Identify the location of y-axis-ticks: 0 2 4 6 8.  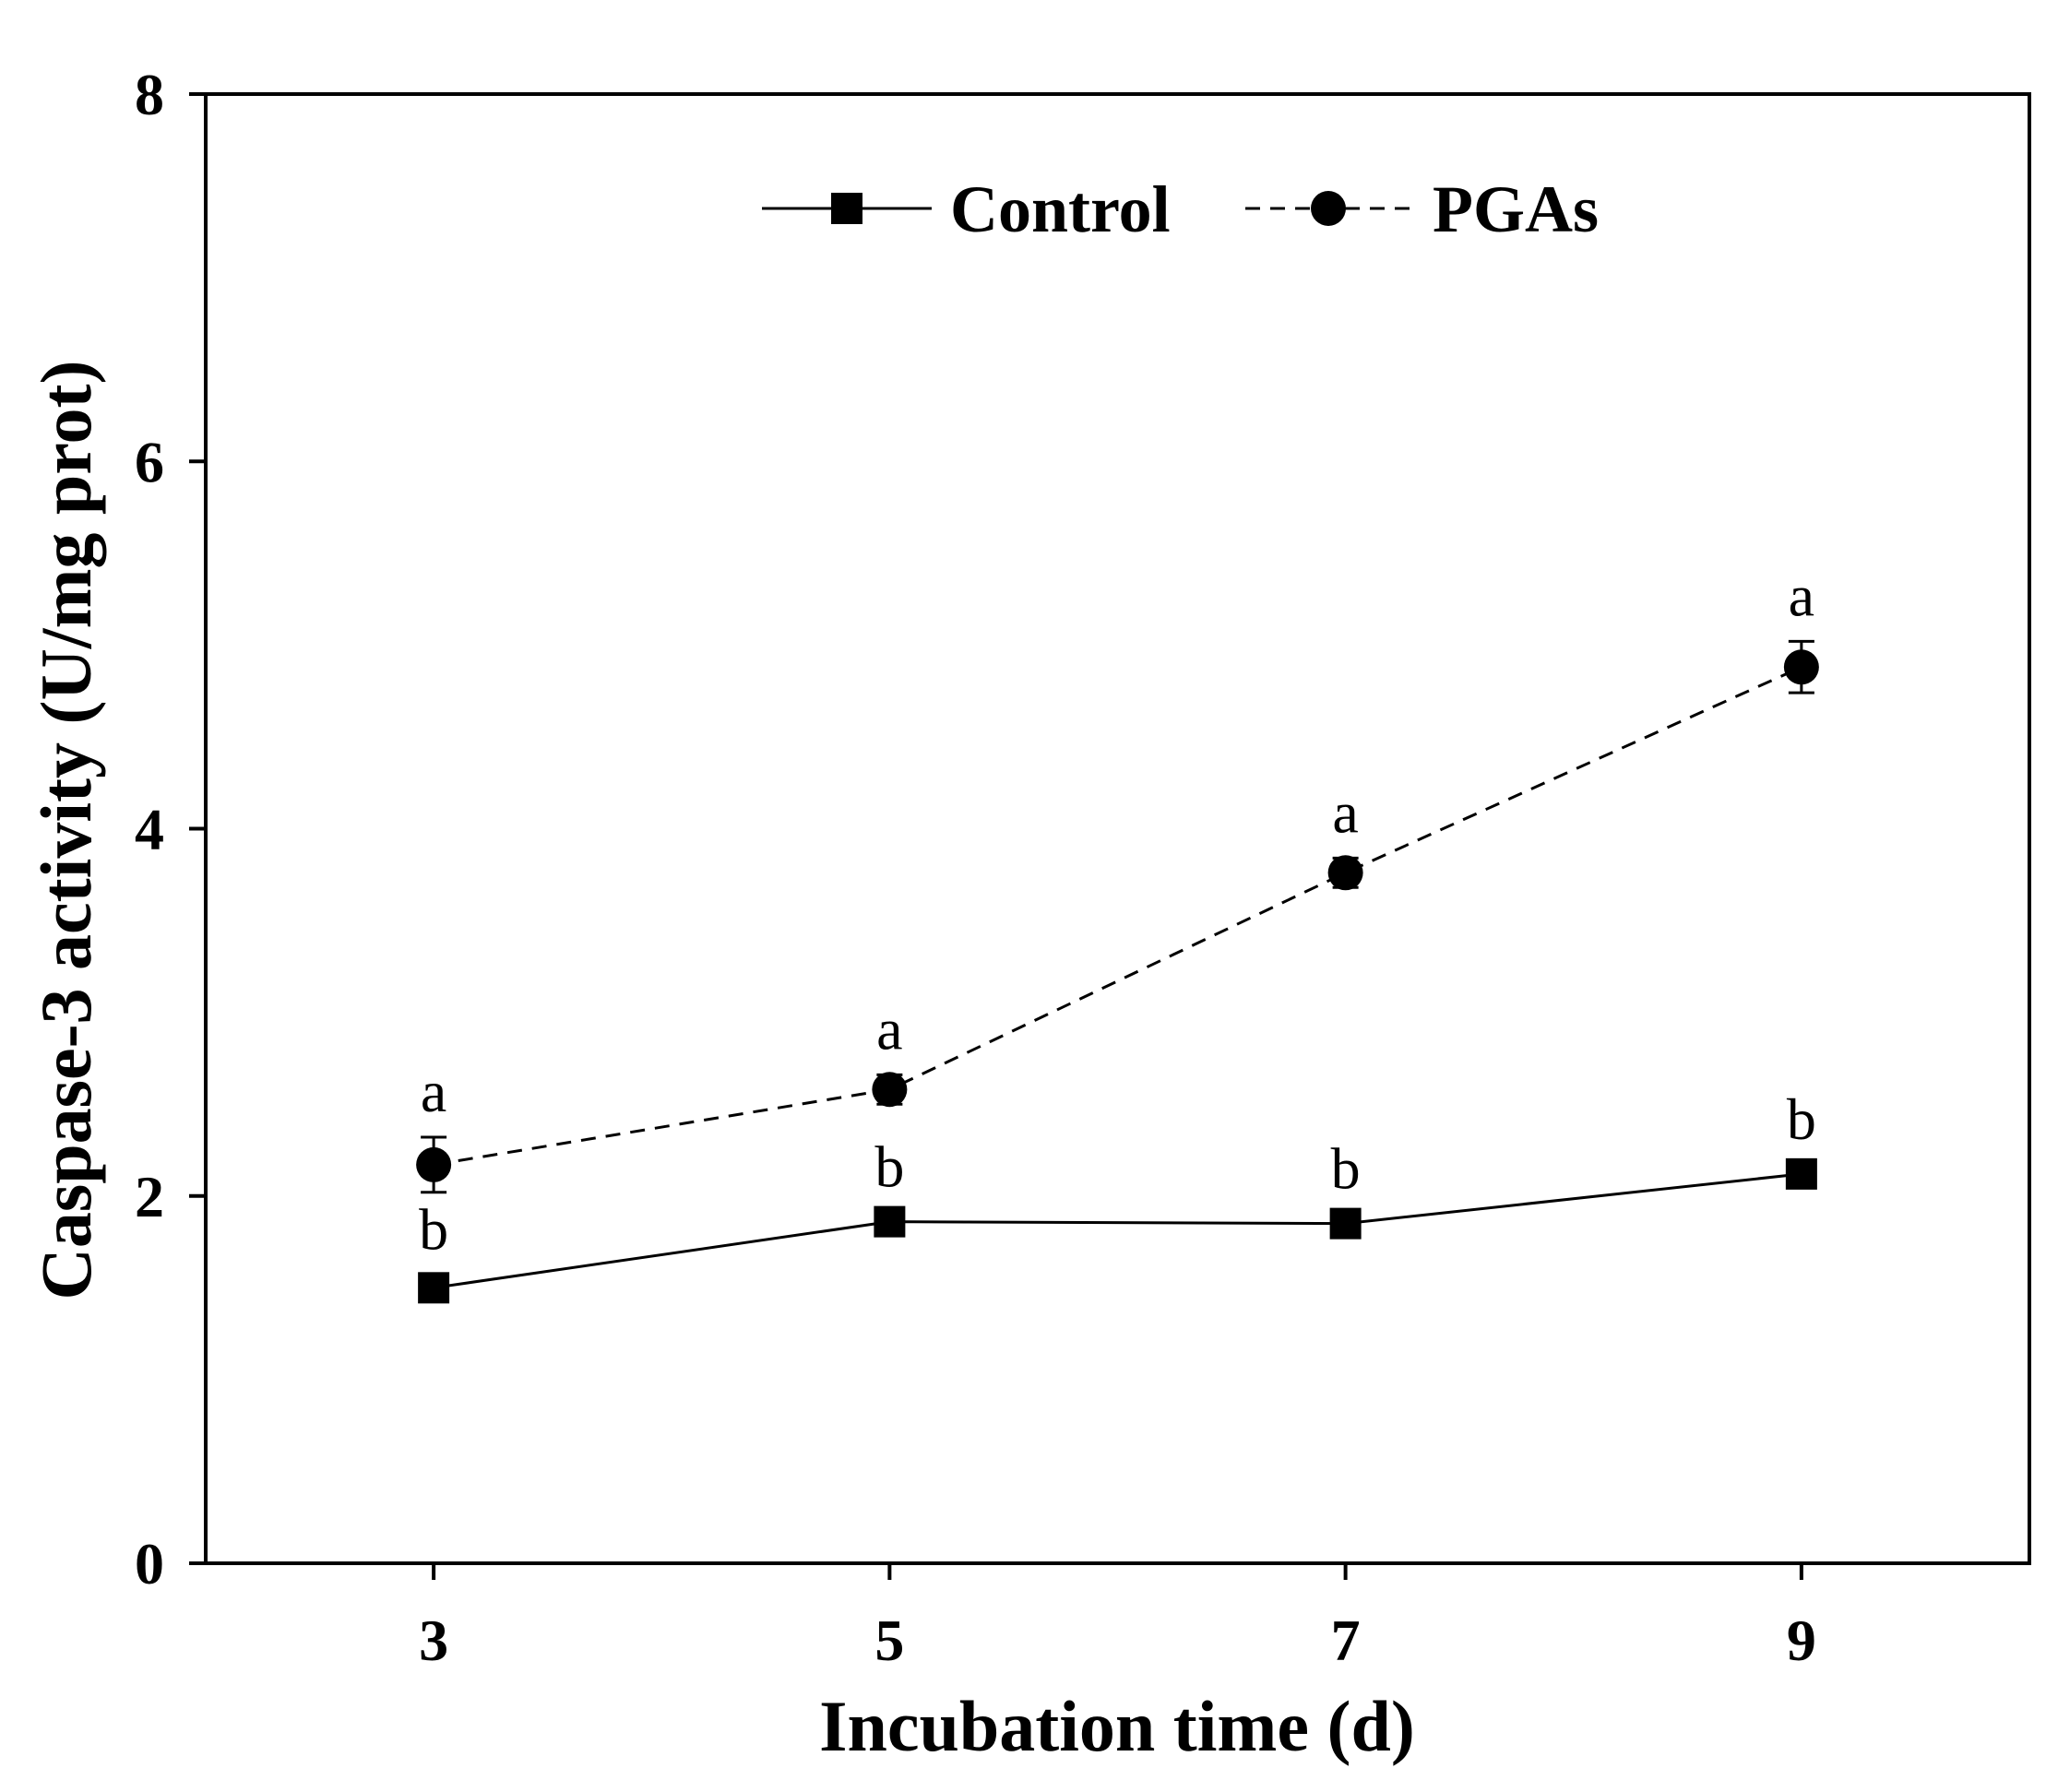
(170, 829).